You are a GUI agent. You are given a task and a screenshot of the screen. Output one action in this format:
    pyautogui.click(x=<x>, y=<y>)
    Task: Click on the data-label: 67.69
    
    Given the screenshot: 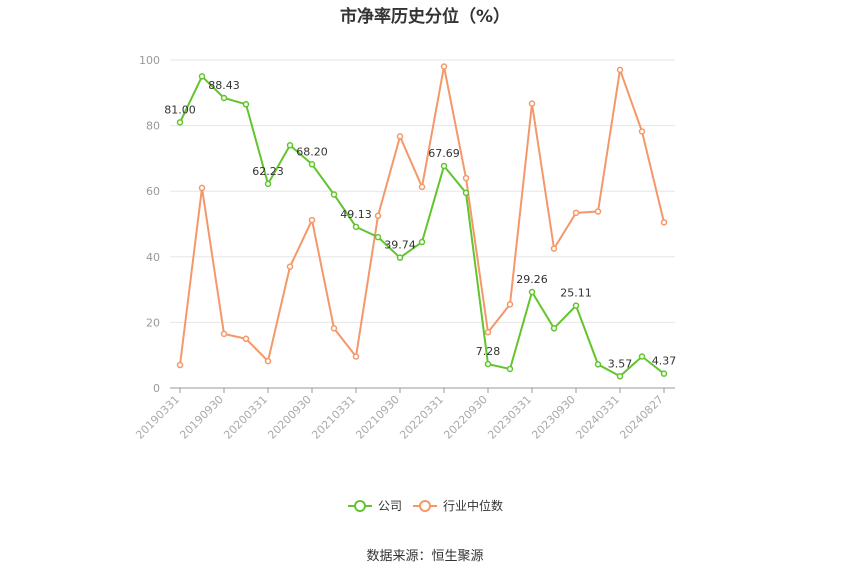 What is the action you would take?
    pyautogui.click(x=444, y=153)
    